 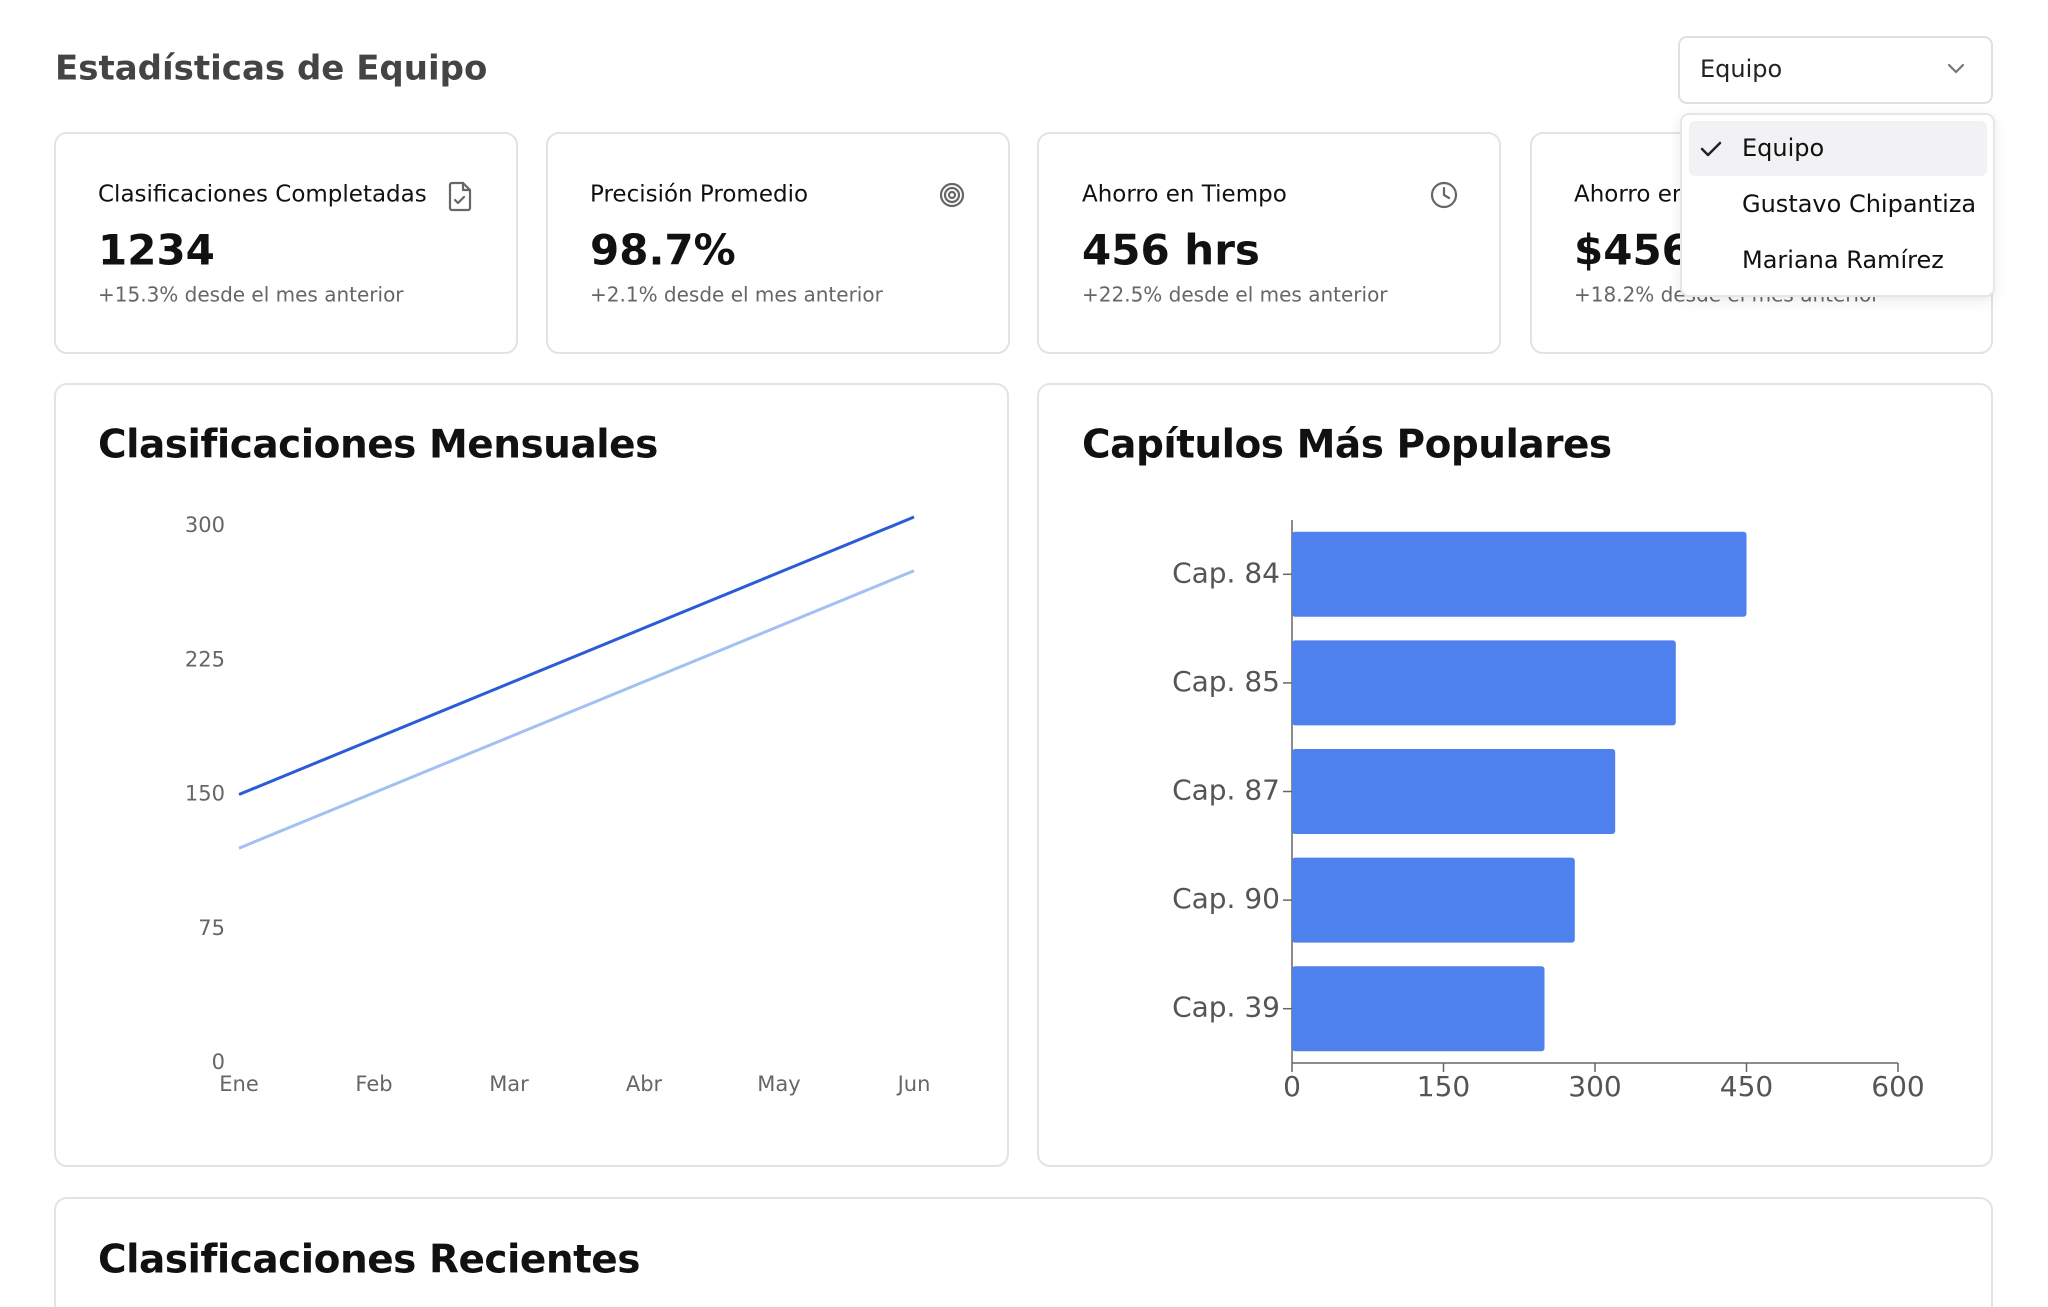 What do you see at coordinates (1347, 445) in the screenshot?
I see `chart-title: Capítulos Más Populares` at bounding box center [1347, 445].